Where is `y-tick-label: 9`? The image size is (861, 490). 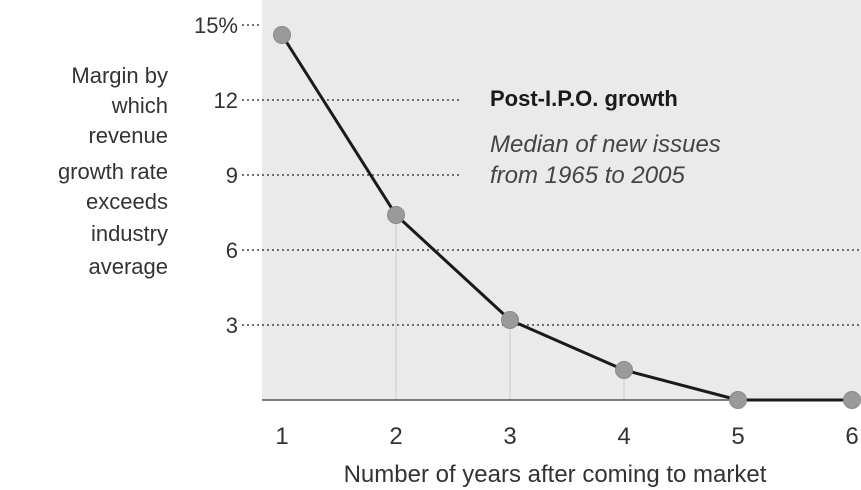
y-tick-label: 9 is located at coordinates (232, 175).